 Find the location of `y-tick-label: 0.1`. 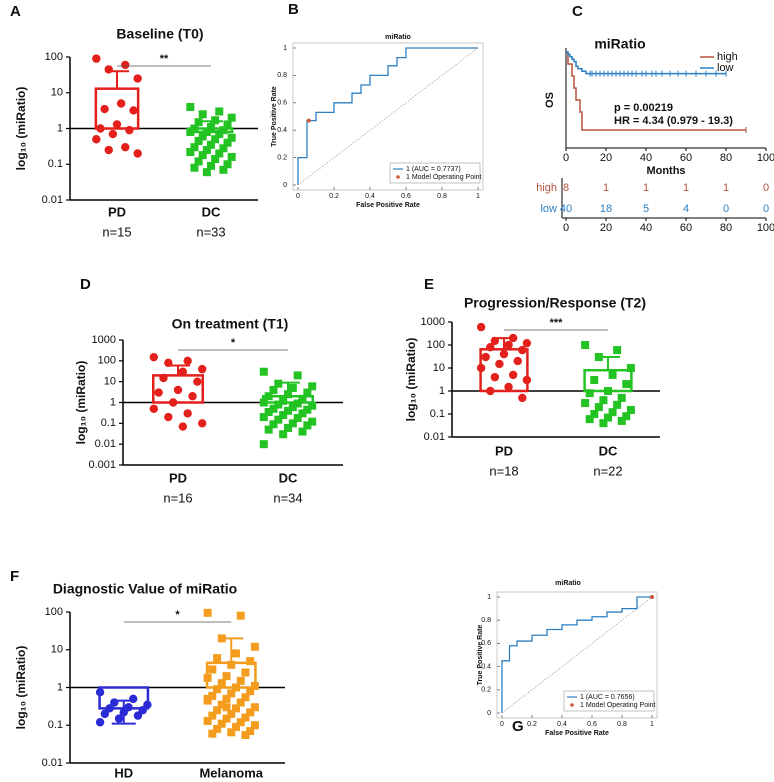

y-tick-label: 0.1 is located at coordinates (437, 414).